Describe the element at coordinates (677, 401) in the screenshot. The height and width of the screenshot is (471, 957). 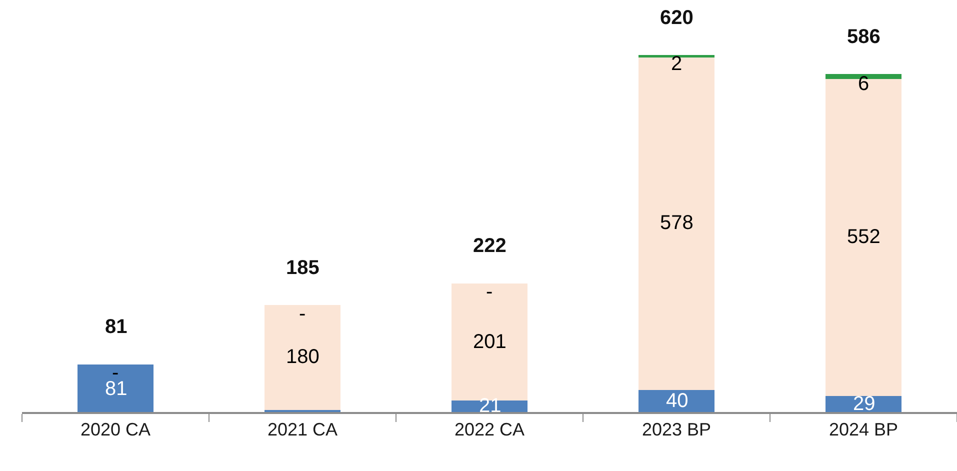
I see `data-label: 40` at that location.